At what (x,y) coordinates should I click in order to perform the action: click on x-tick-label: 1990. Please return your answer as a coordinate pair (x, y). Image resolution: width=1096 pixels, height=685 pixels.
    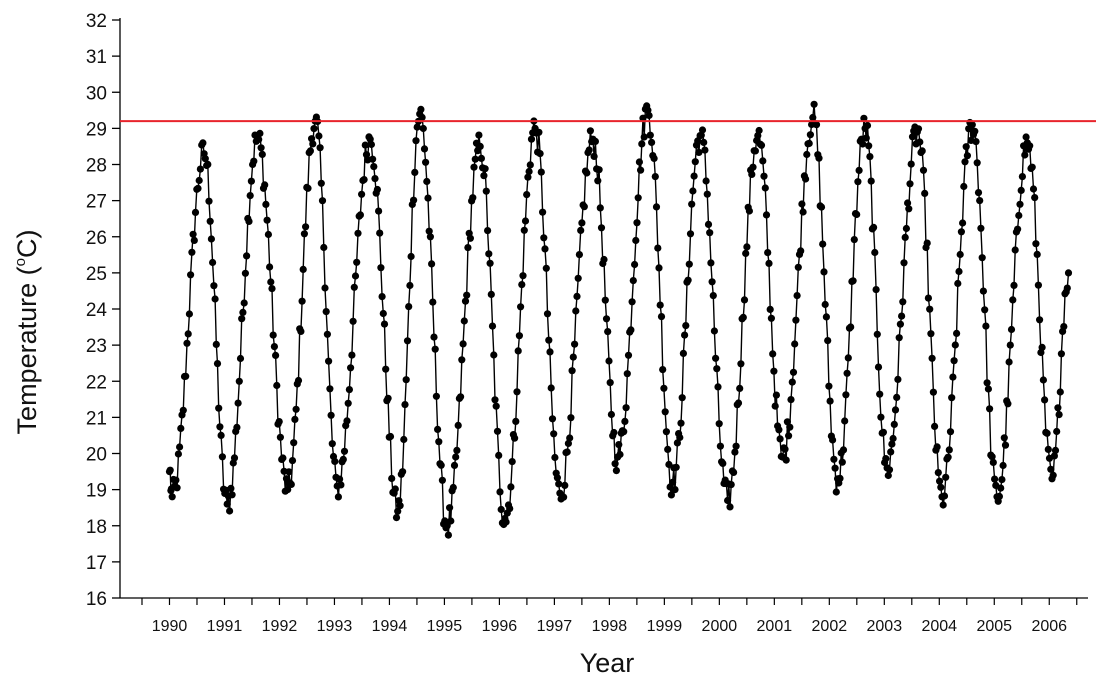
    Looking at the image, I should click on (170, 626).